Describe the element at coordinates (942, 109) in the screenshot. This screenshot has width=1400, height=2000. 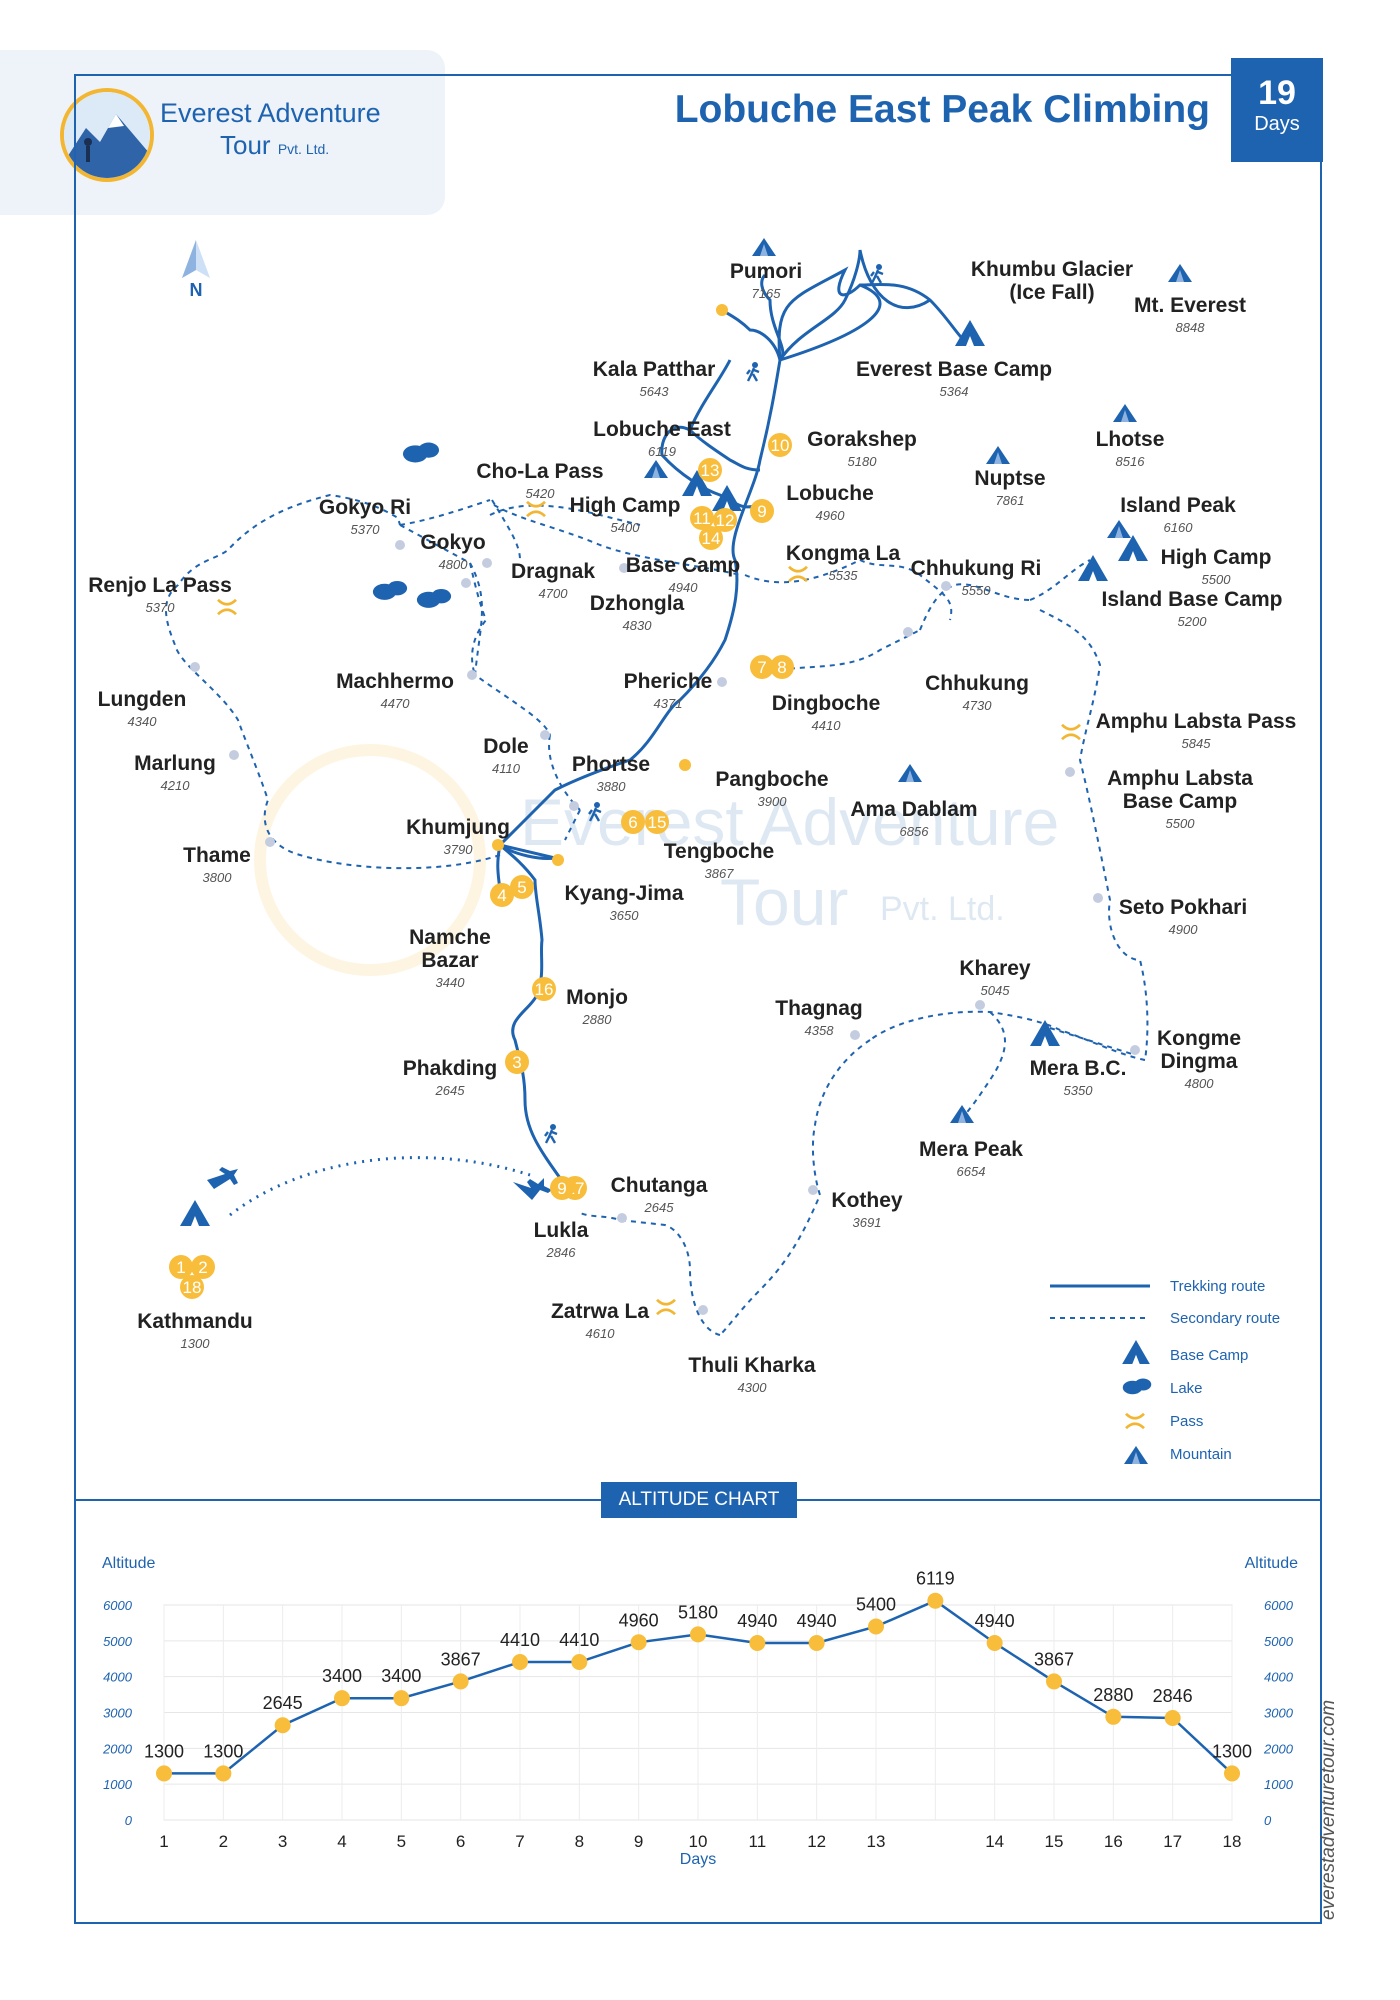
I see `page-title: Lobuche East Peak Climbing` at that location.